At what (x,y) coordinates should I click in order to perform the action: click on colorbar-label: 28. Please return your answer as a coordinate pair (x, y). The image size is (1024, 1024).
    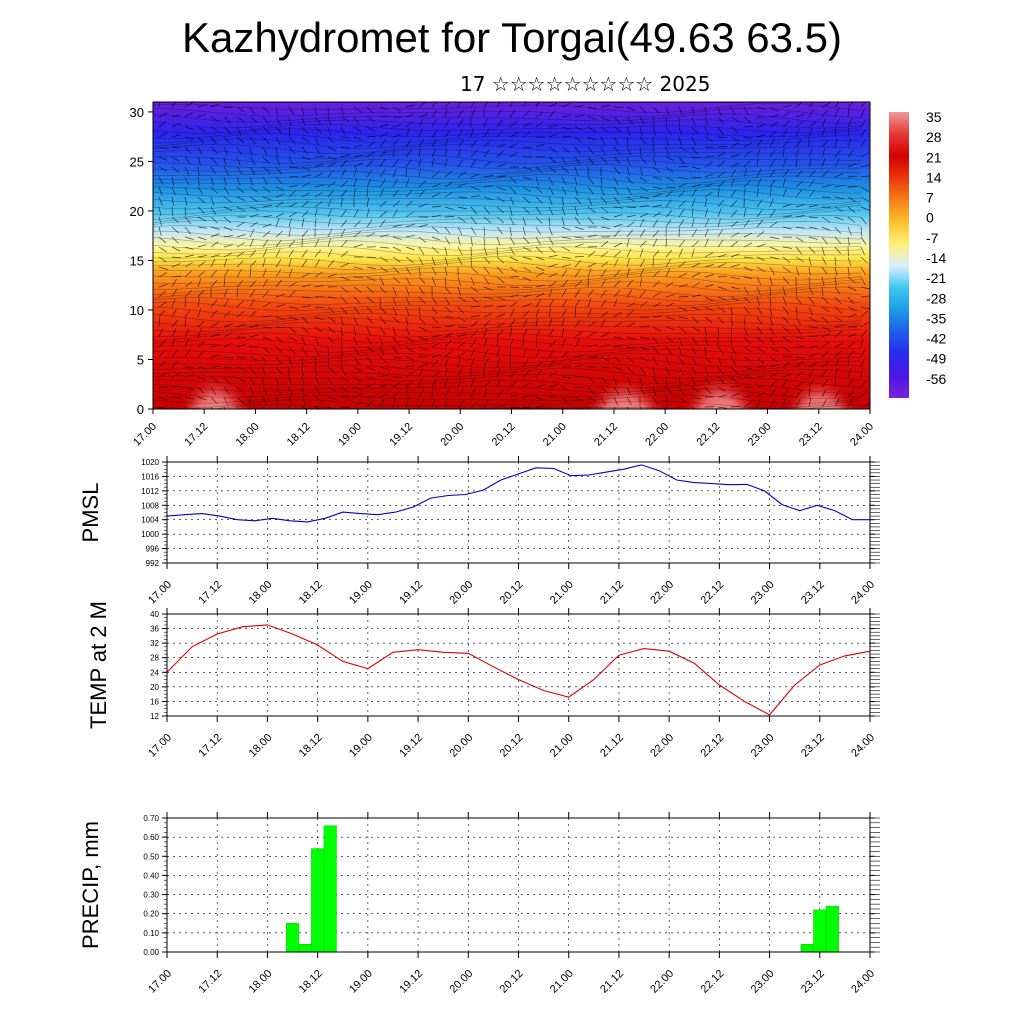
    Looking at the image, I should click on (934, 137).